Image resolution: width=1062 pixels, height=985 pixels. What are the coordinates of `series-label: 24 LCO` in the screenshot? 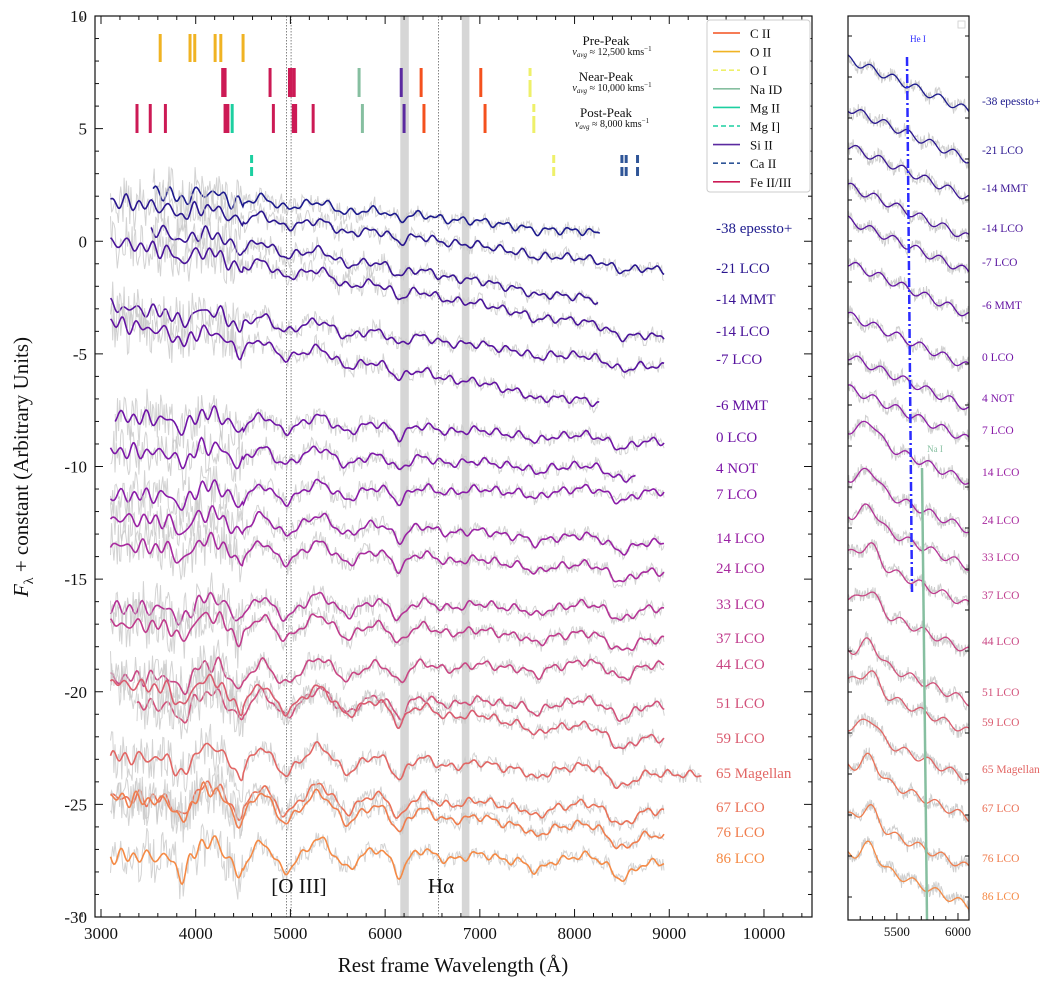 It's located at (740, 569).